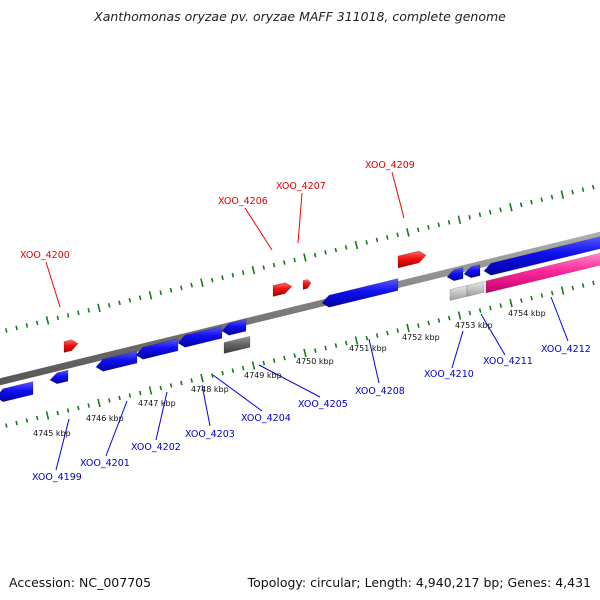 The width and height of the screenshot is (600, 600). What do you see at coordinates (508, 361) in the screenshot?
I see `gene-label-xoo-4211: XOO_4211` at bounding box center [508, 361].